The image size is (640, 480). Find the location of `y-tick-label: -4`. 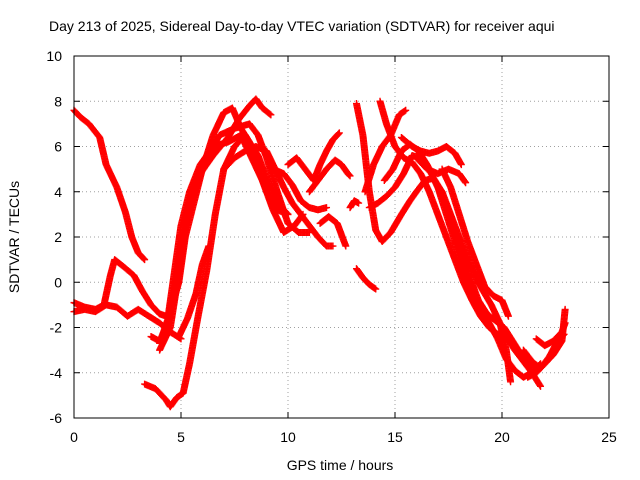

y-tick-label: -4 is located at coordinates (56, 373).